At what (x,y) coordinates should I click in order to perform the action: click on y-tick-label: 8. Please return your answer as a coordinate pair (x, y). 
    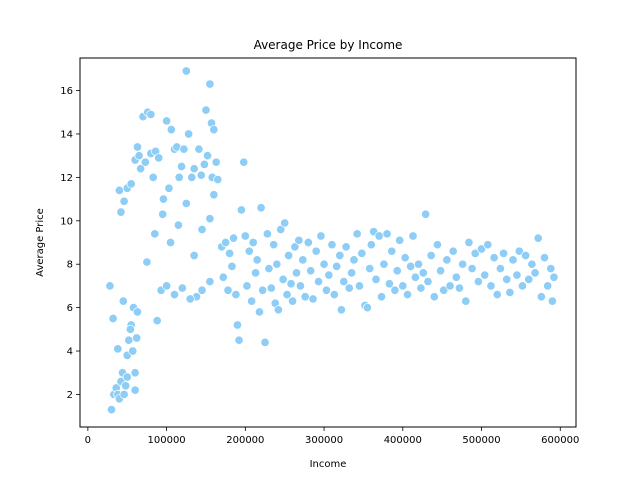
    Looking at the image, I should click on (70, 265).